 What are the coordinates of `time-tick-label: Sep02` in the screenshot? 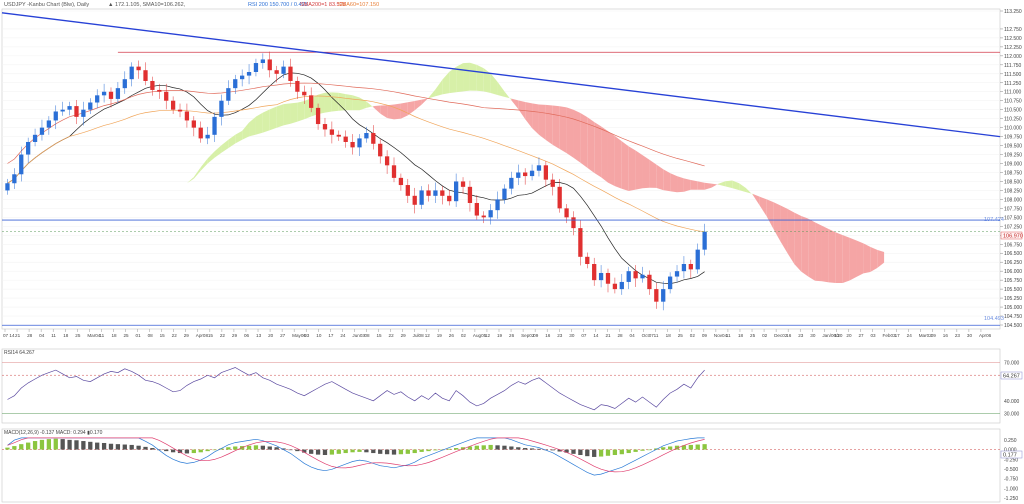 It's located at (528, 335).